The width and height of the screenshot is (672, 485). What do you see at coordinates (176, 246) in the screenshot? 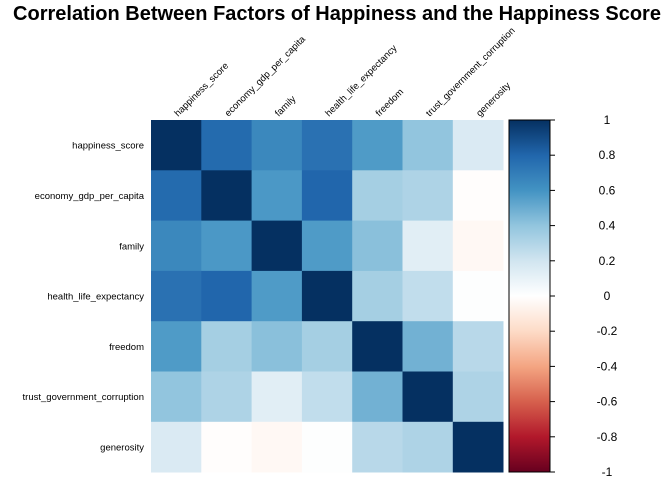
I see `heatmap-cell-family-happiness_score` at bounding box center [176, 246].